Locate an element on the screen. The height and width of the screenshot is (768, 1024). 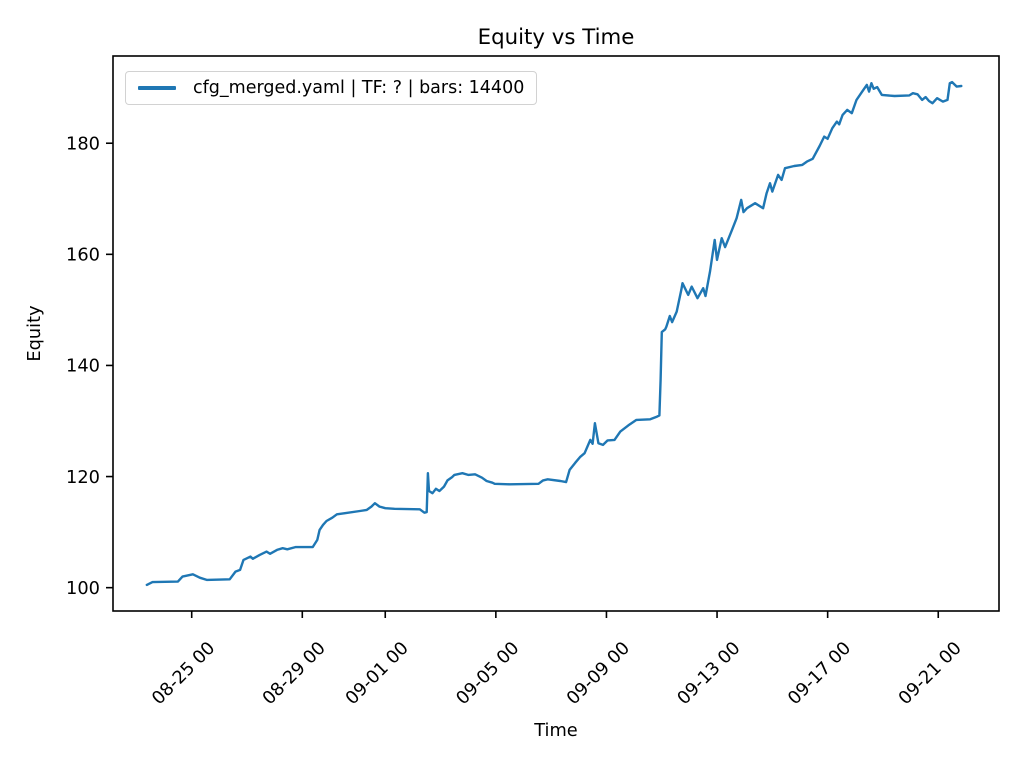
x-tick-label: 09-09 00 is located at coordinates (598, 673).